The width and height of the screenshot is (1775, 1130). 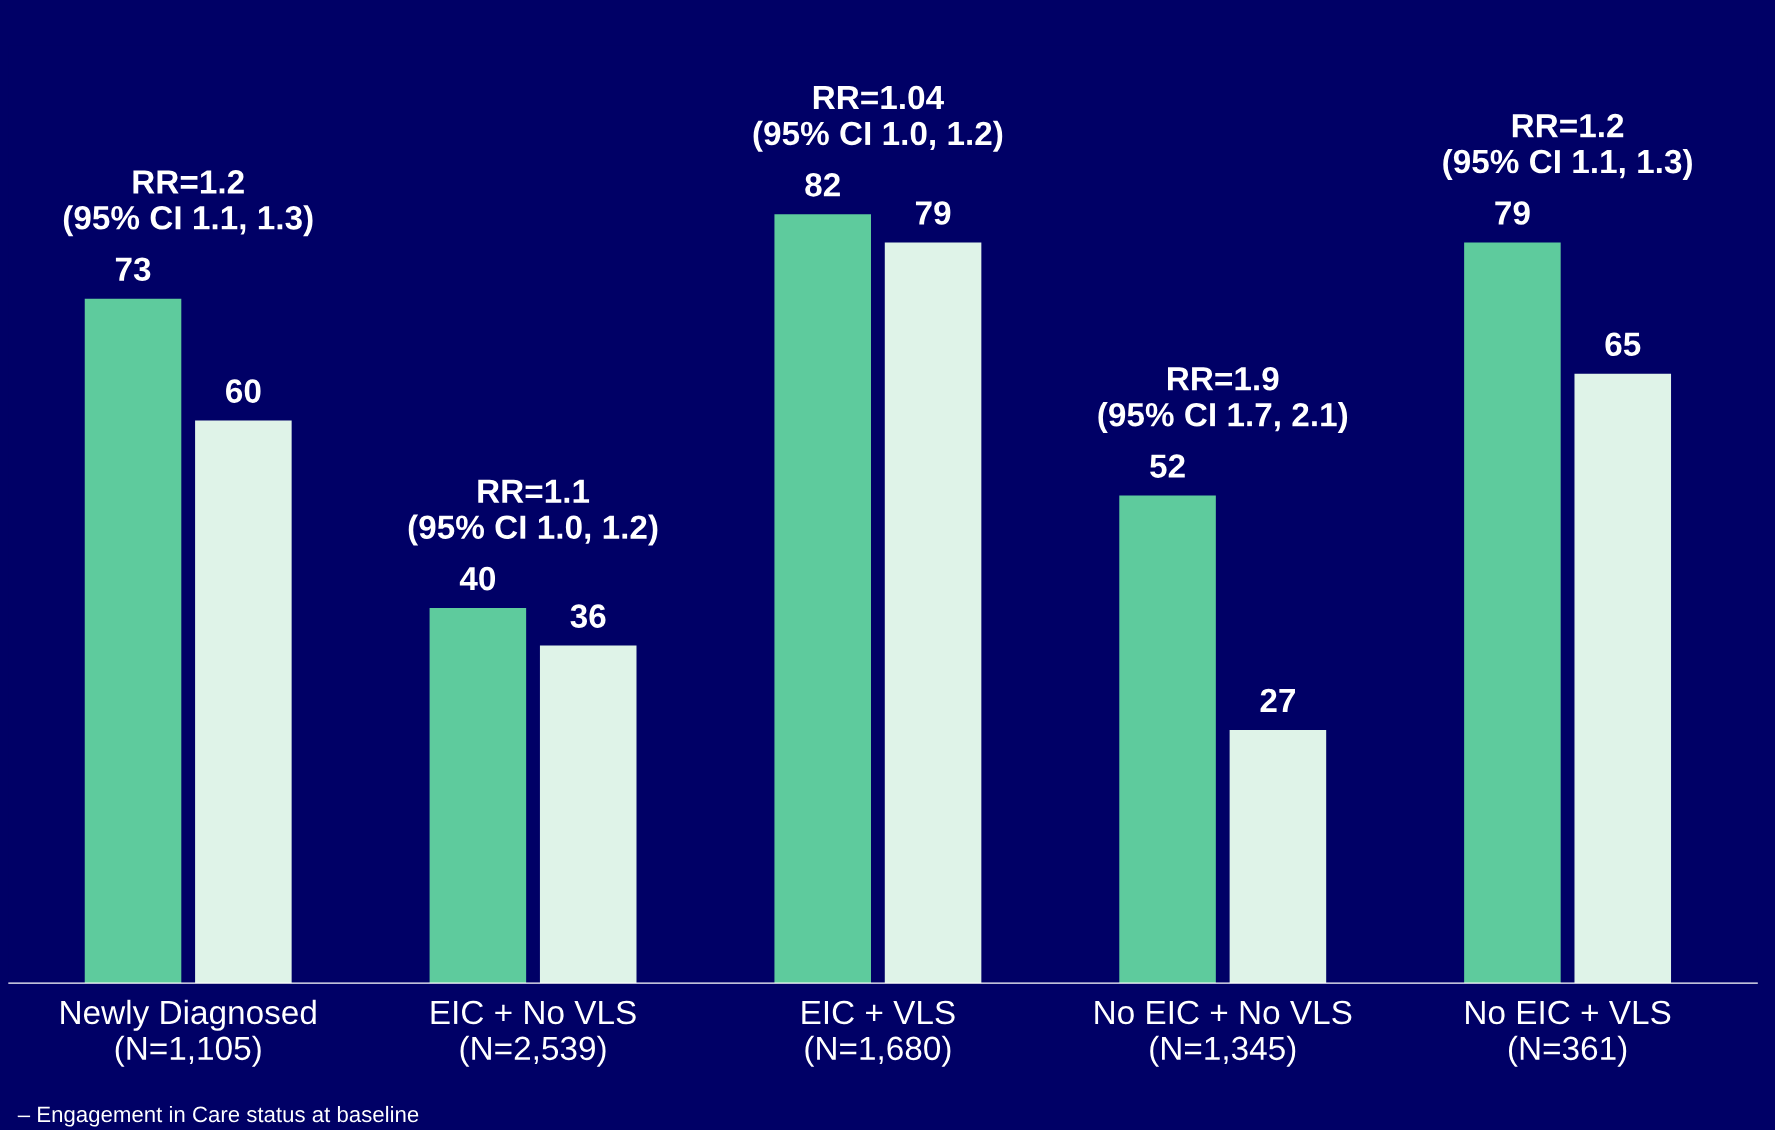 I want to click on data-label: 82, so click(x=822, y=185).